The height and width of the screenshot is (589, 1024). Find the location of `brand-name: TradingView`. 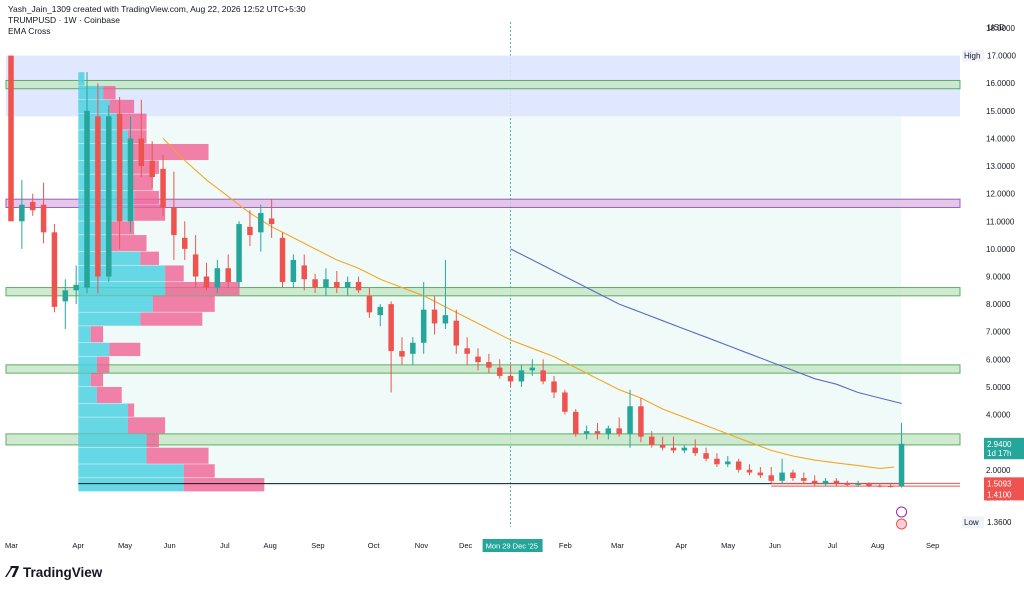

brand-name: TradingView is located at coordinates (62, 572).